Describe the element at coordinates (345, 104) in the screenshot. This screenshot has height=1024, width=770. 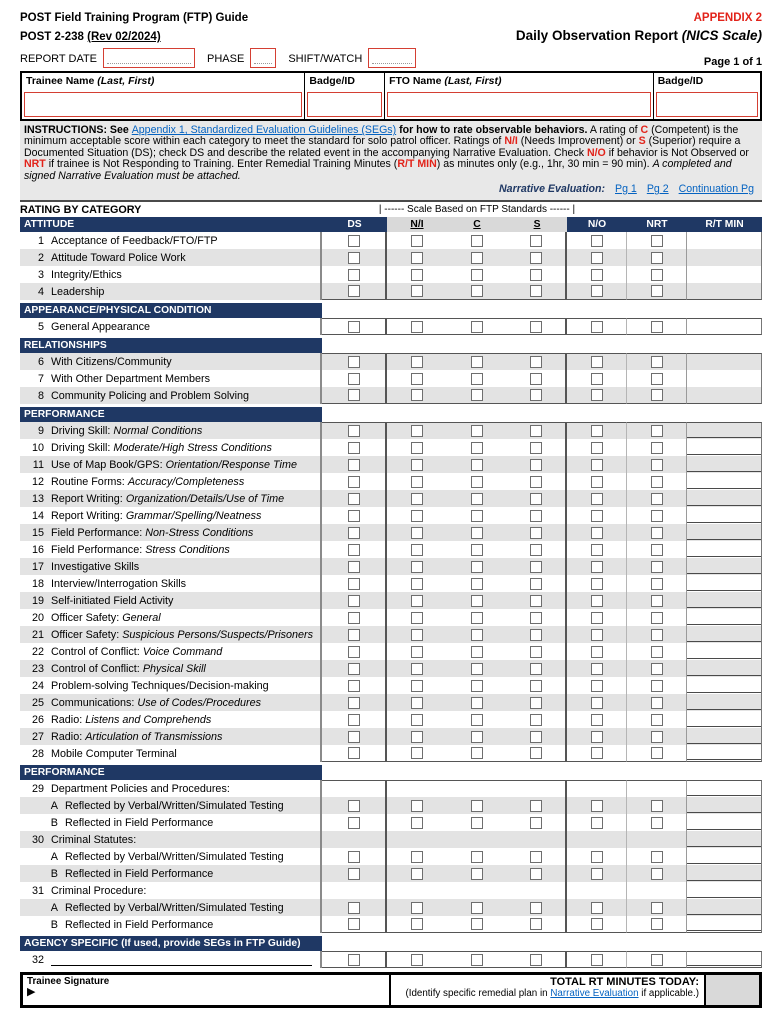
I see `trainee-badge-input` at that location.